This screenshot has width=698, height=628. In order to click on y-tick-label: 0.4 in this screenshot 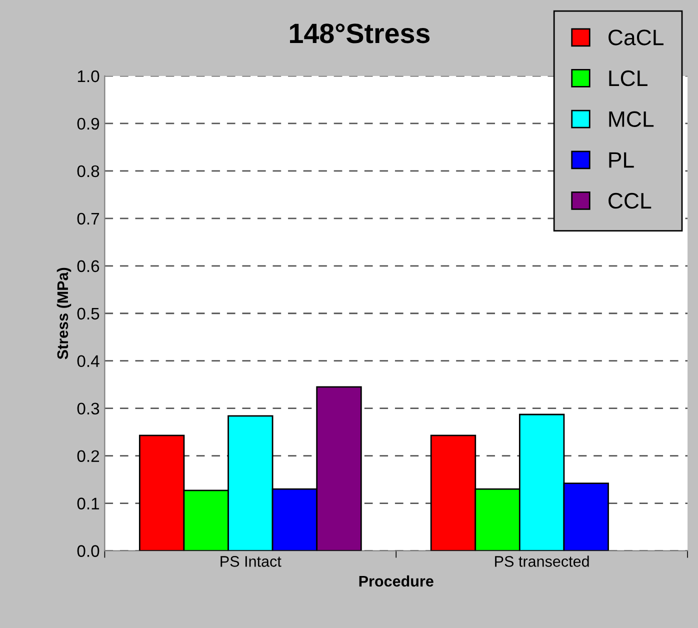, I will do `click(88, 361)`.